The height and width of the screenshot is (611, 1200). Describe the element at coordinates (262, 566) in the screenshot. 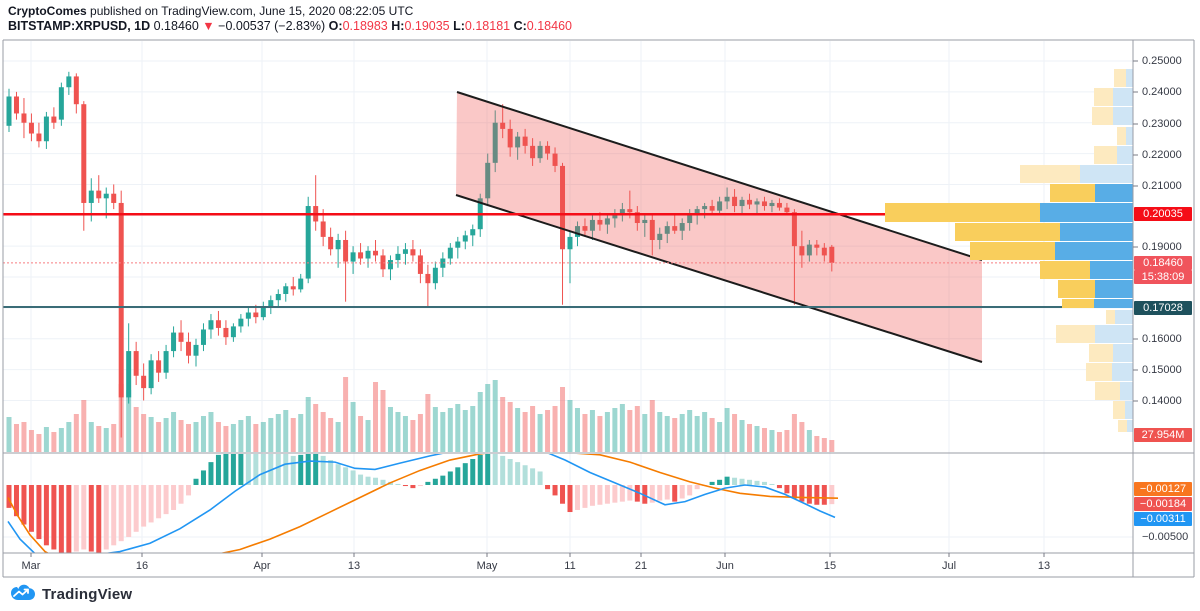

I see `time-scale-label: Apr` at that location.